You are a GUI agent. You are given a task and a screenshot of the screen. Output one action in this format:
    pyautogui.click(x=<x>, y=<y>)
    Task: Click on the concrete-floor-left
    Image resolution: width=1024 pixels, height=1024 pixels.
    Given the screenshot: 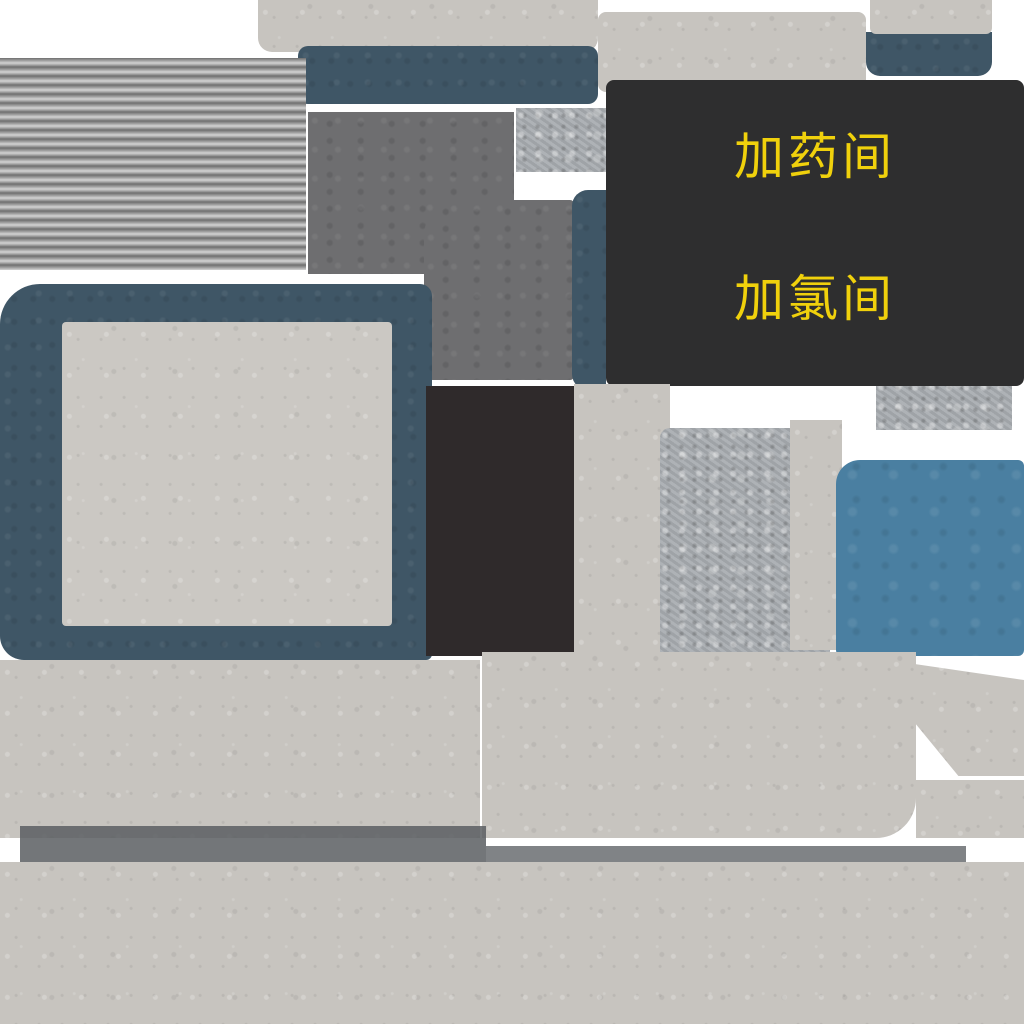 What is the action you would take?
    pyautogui.click(x=240, y=749)
    